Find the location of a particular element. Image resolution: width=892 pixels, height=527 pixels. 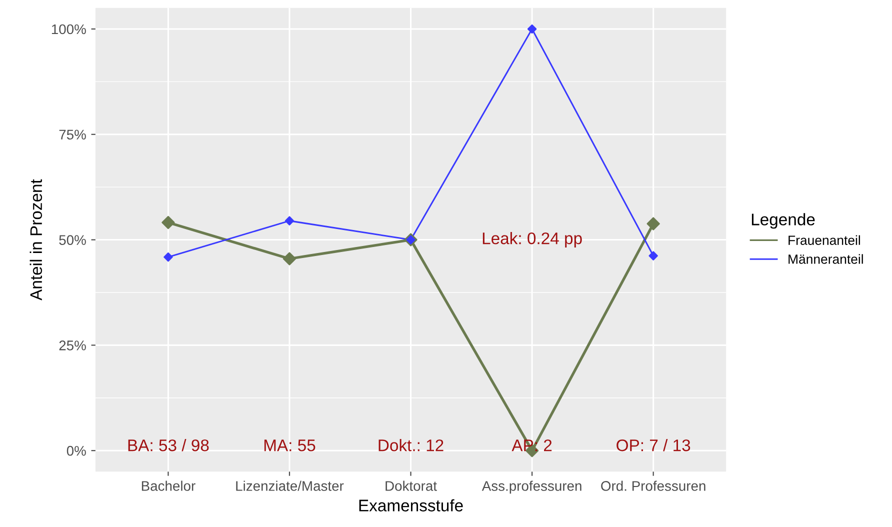

annotation: OP: 7 / 13 is located at coordinates (653, 445).